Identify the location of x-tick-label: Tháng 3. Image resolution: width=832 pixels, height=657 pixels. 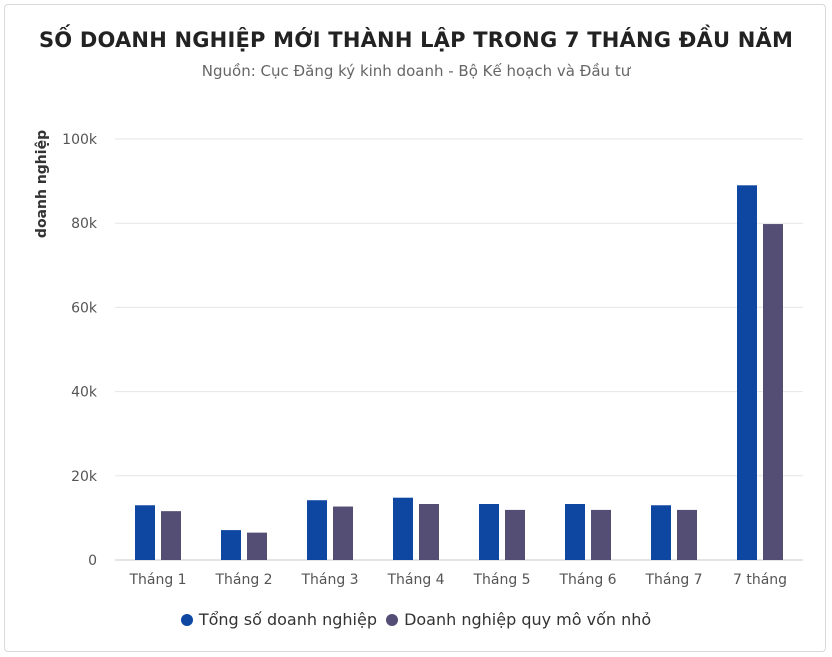
(329, 580).